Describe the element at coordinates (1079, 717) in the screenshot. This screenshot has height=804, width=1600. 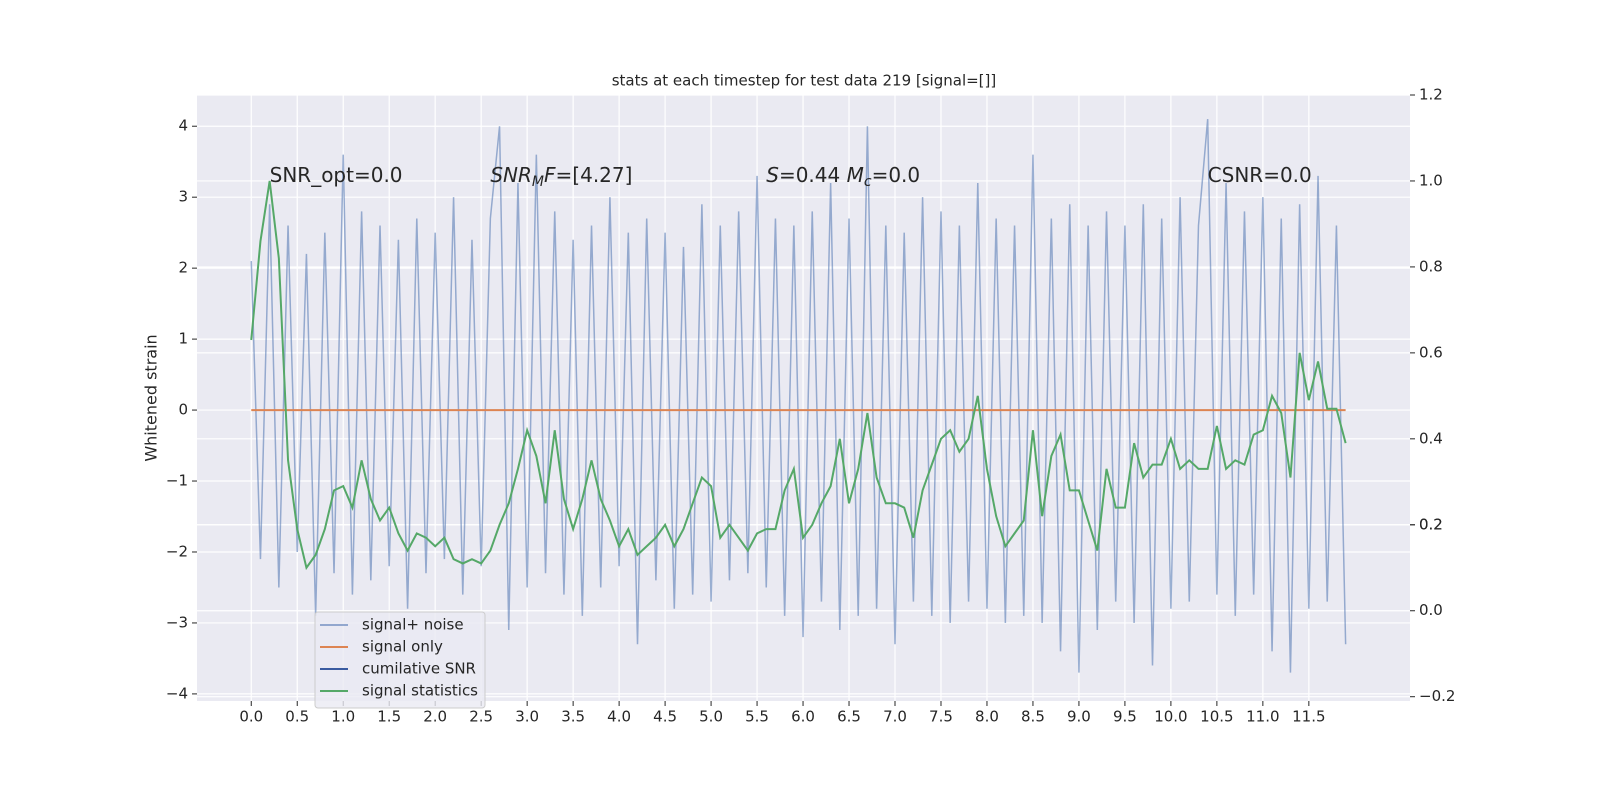
I see `x-tick-label: 9.0` at that location.